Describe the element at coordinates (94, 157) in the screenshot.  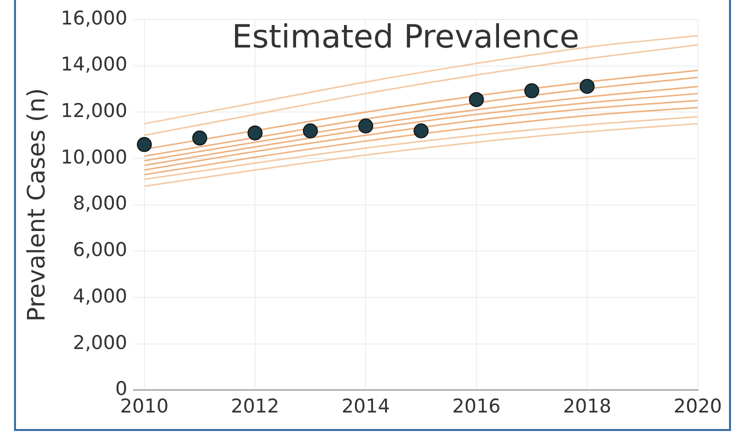
I see `y-tick-label: 10,000` at that location.